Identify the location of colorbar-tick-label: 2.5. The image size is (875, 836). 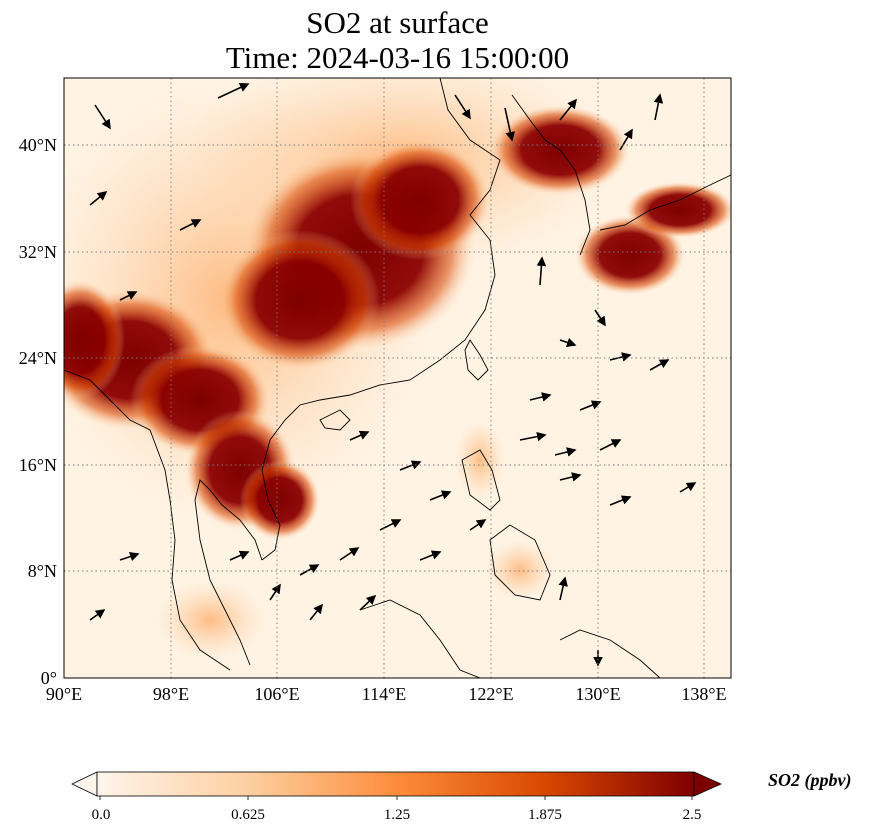
(692, 815).